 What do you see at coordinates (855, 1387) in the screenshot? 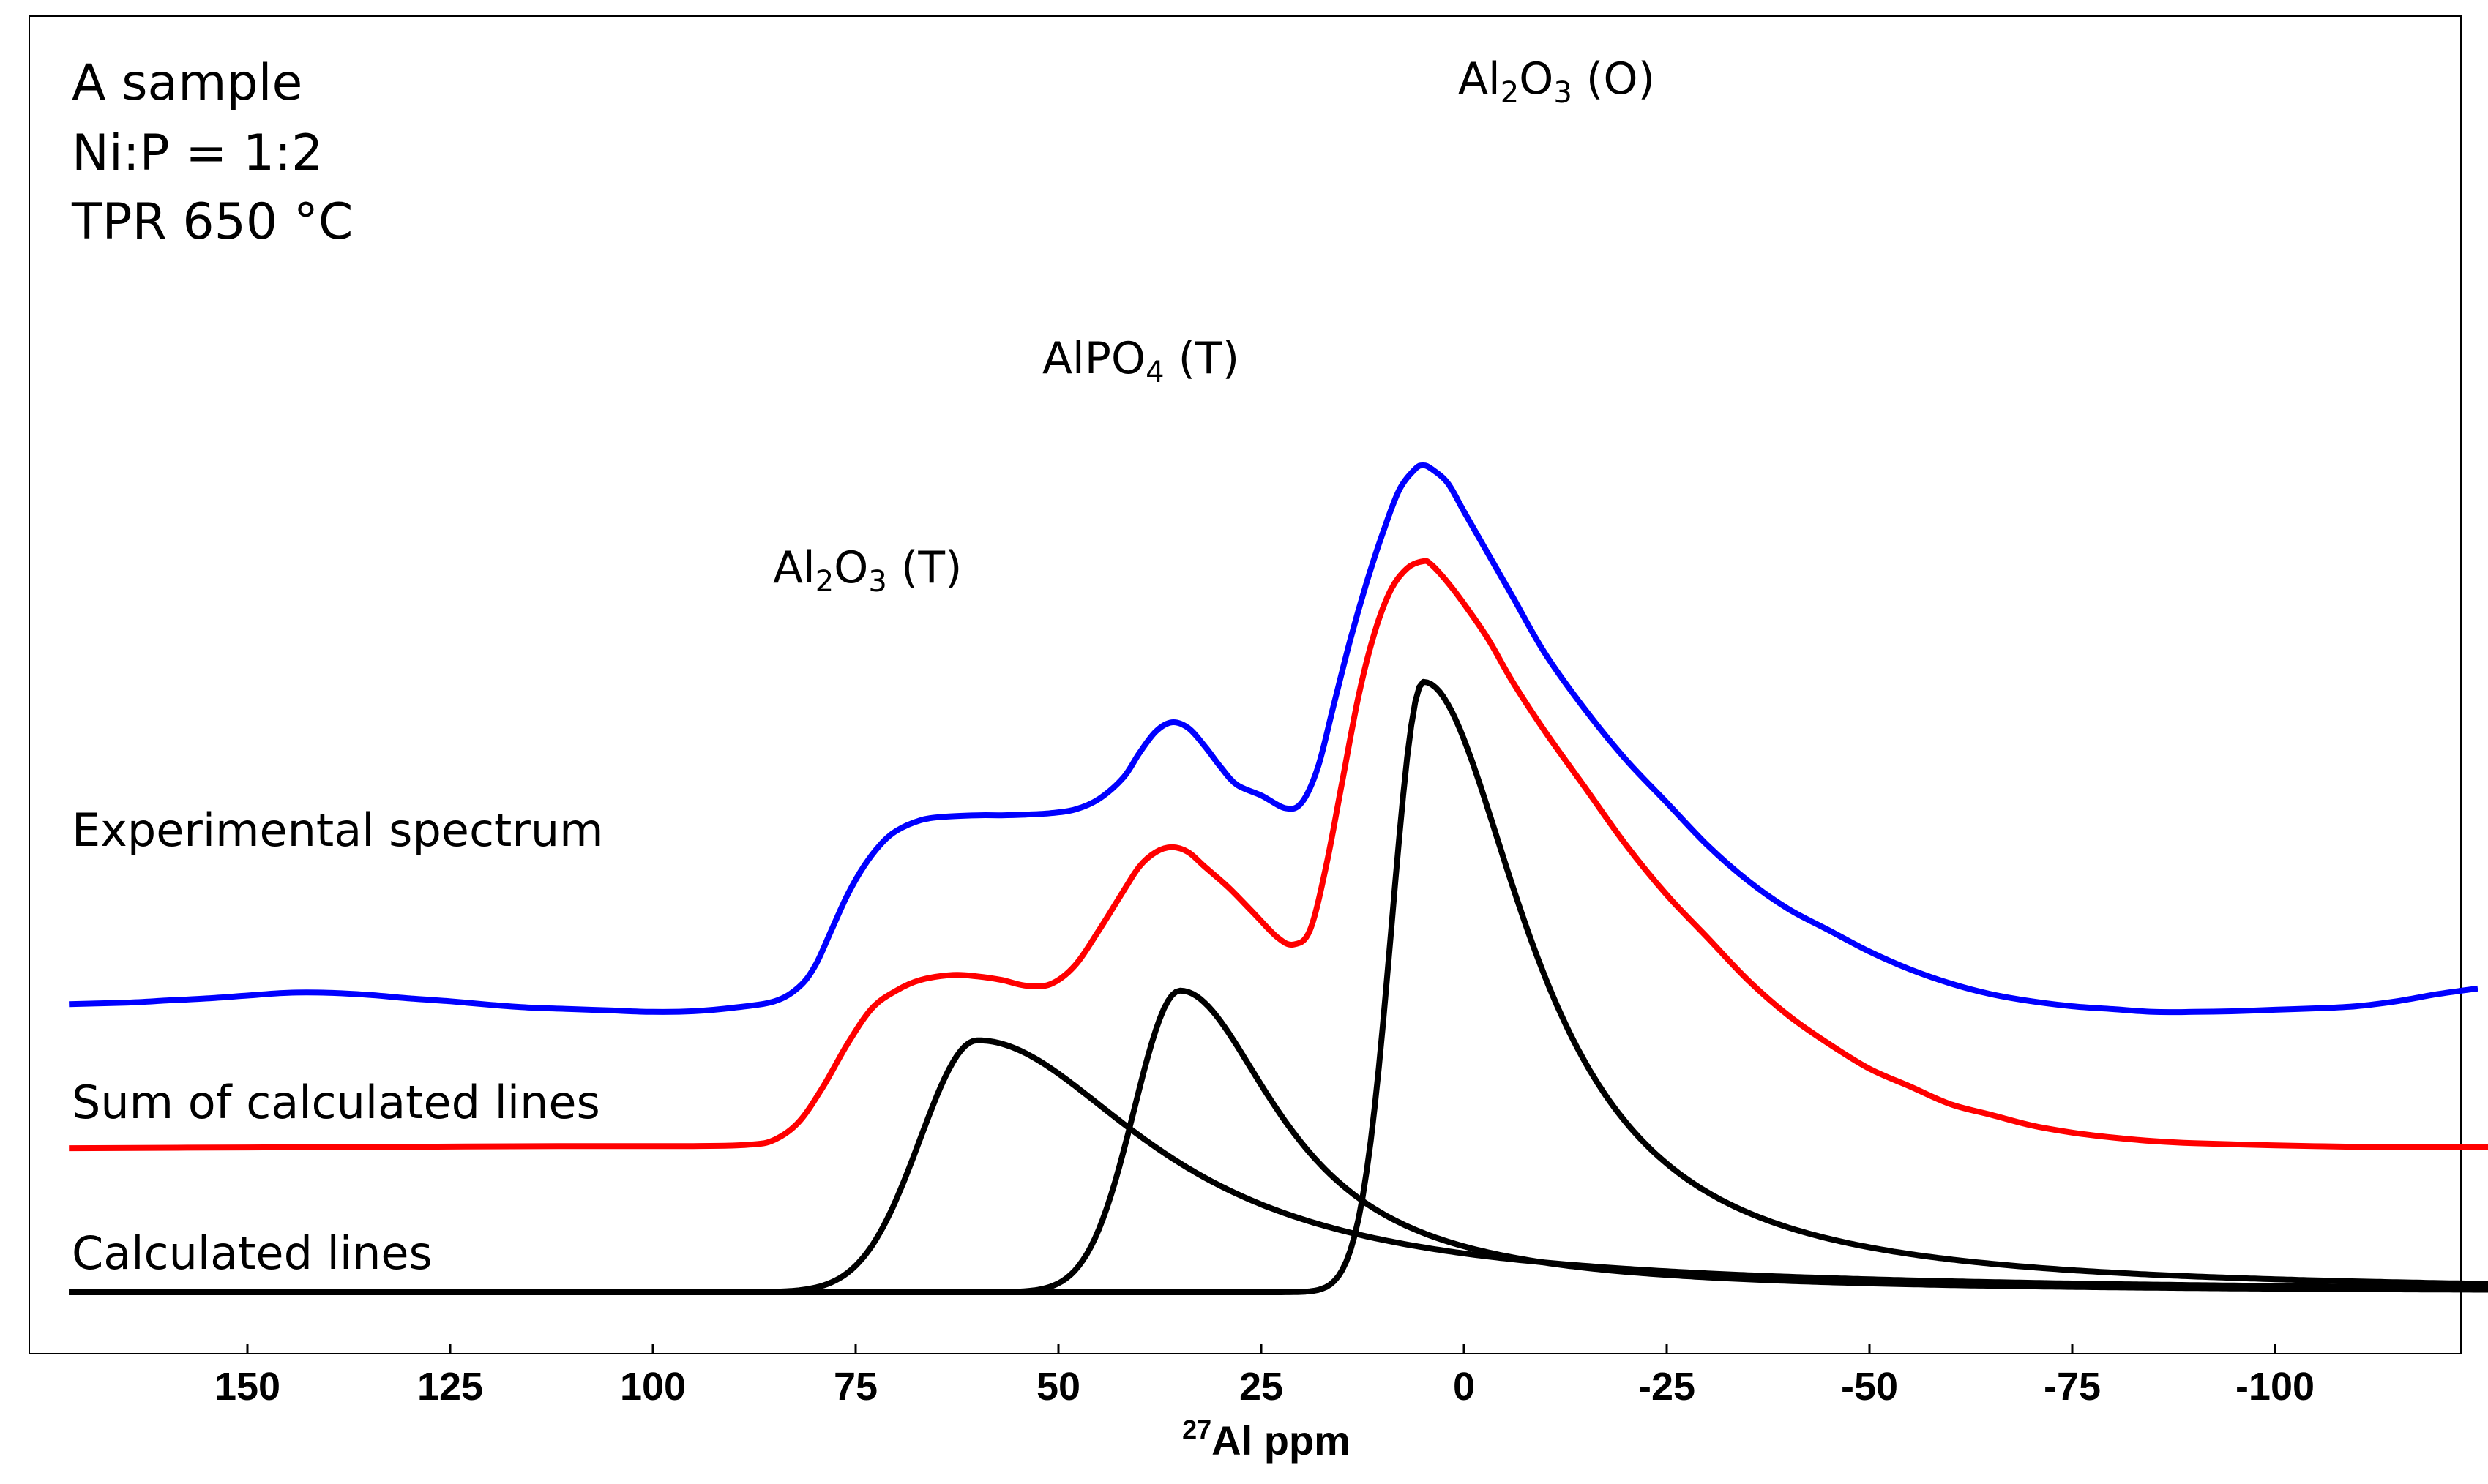
I see `x-tick-label: 75` at bounding box center [855, 1387].